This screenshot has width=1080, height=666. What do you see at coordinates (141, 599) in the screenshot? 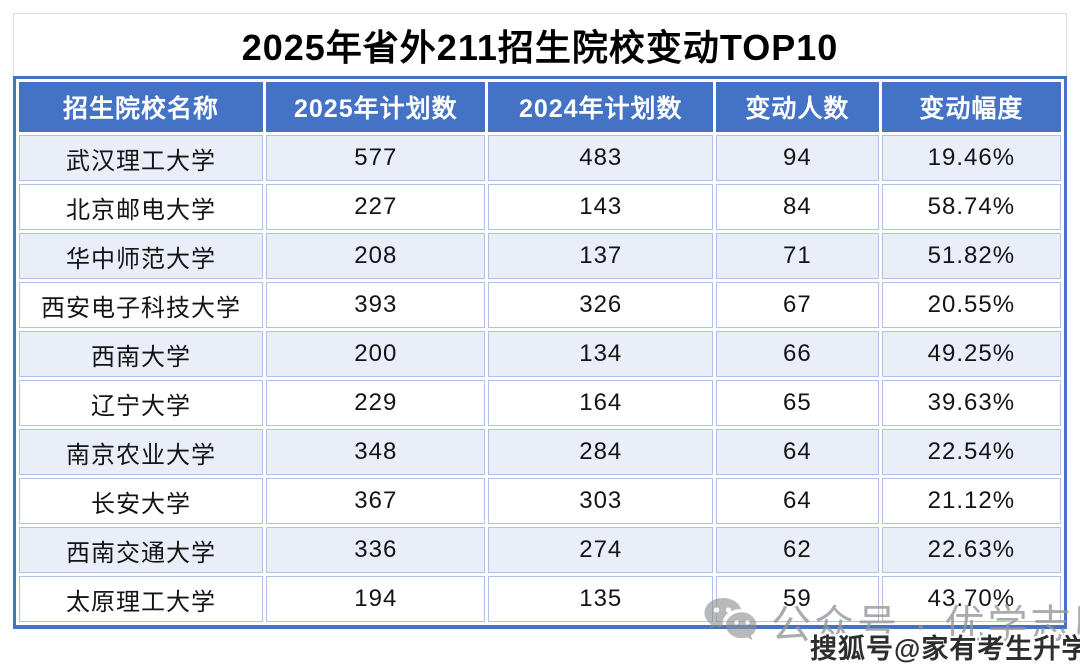
I see `cell-school-name: 太原理工大学` at bounding box center [141, 599].